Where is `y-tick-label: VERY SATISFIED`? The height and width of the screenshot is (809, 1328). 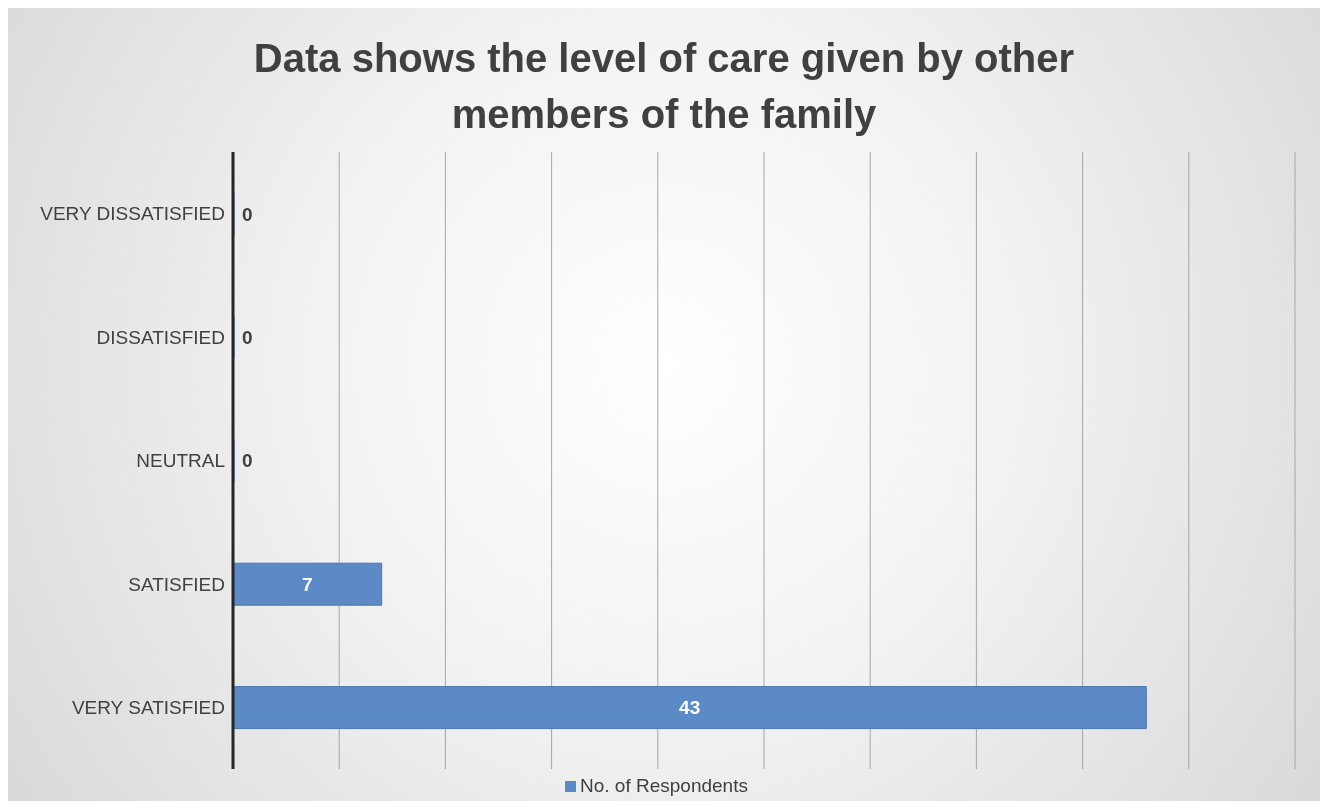 y-tick-label: VERY SATISFIED is located at coordinates (148, 708).